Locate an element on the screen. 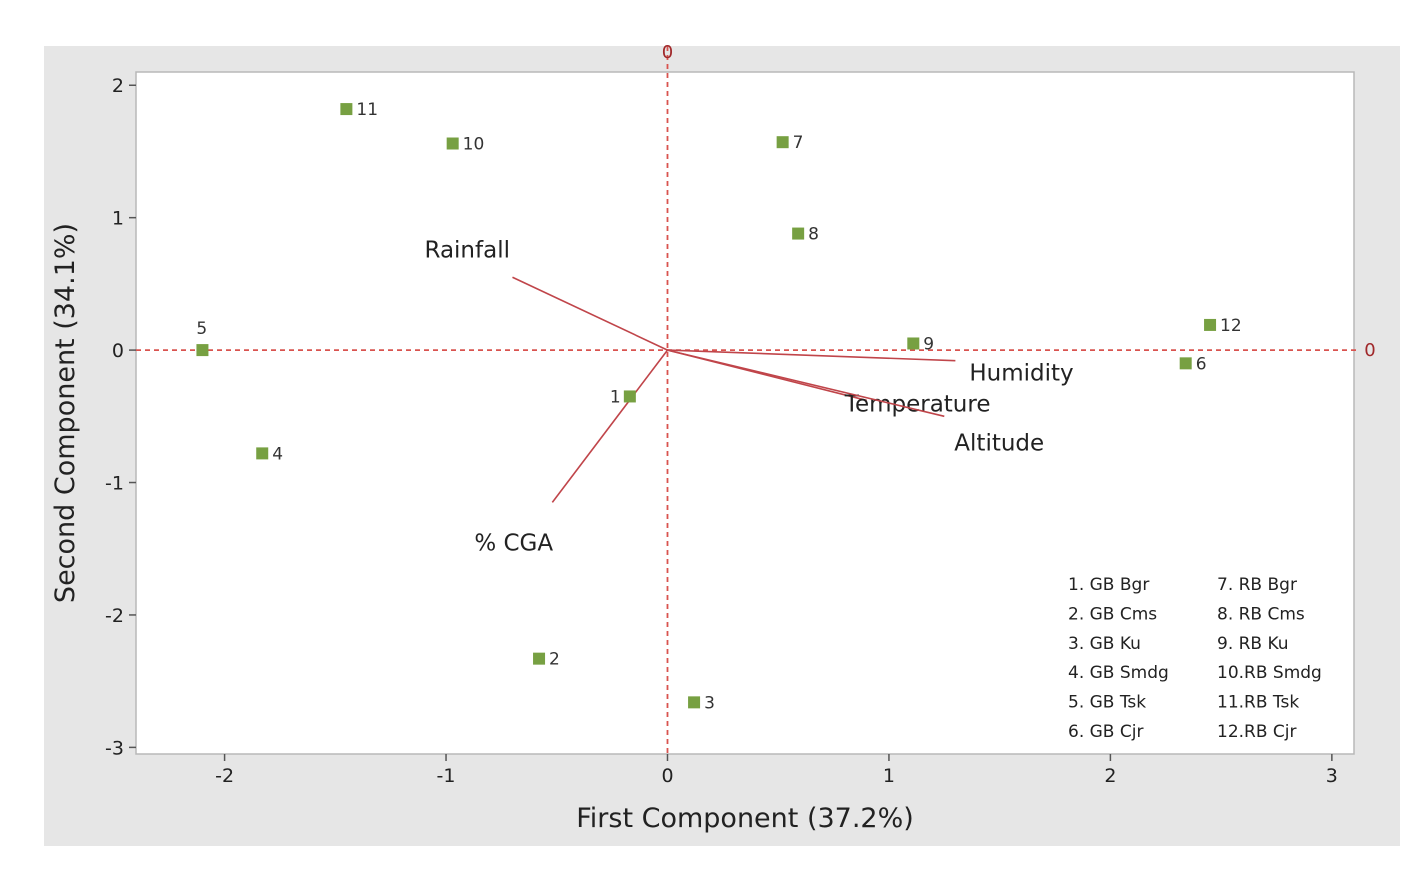  y-tick-label: -2 is located at coordinates (114, 616).